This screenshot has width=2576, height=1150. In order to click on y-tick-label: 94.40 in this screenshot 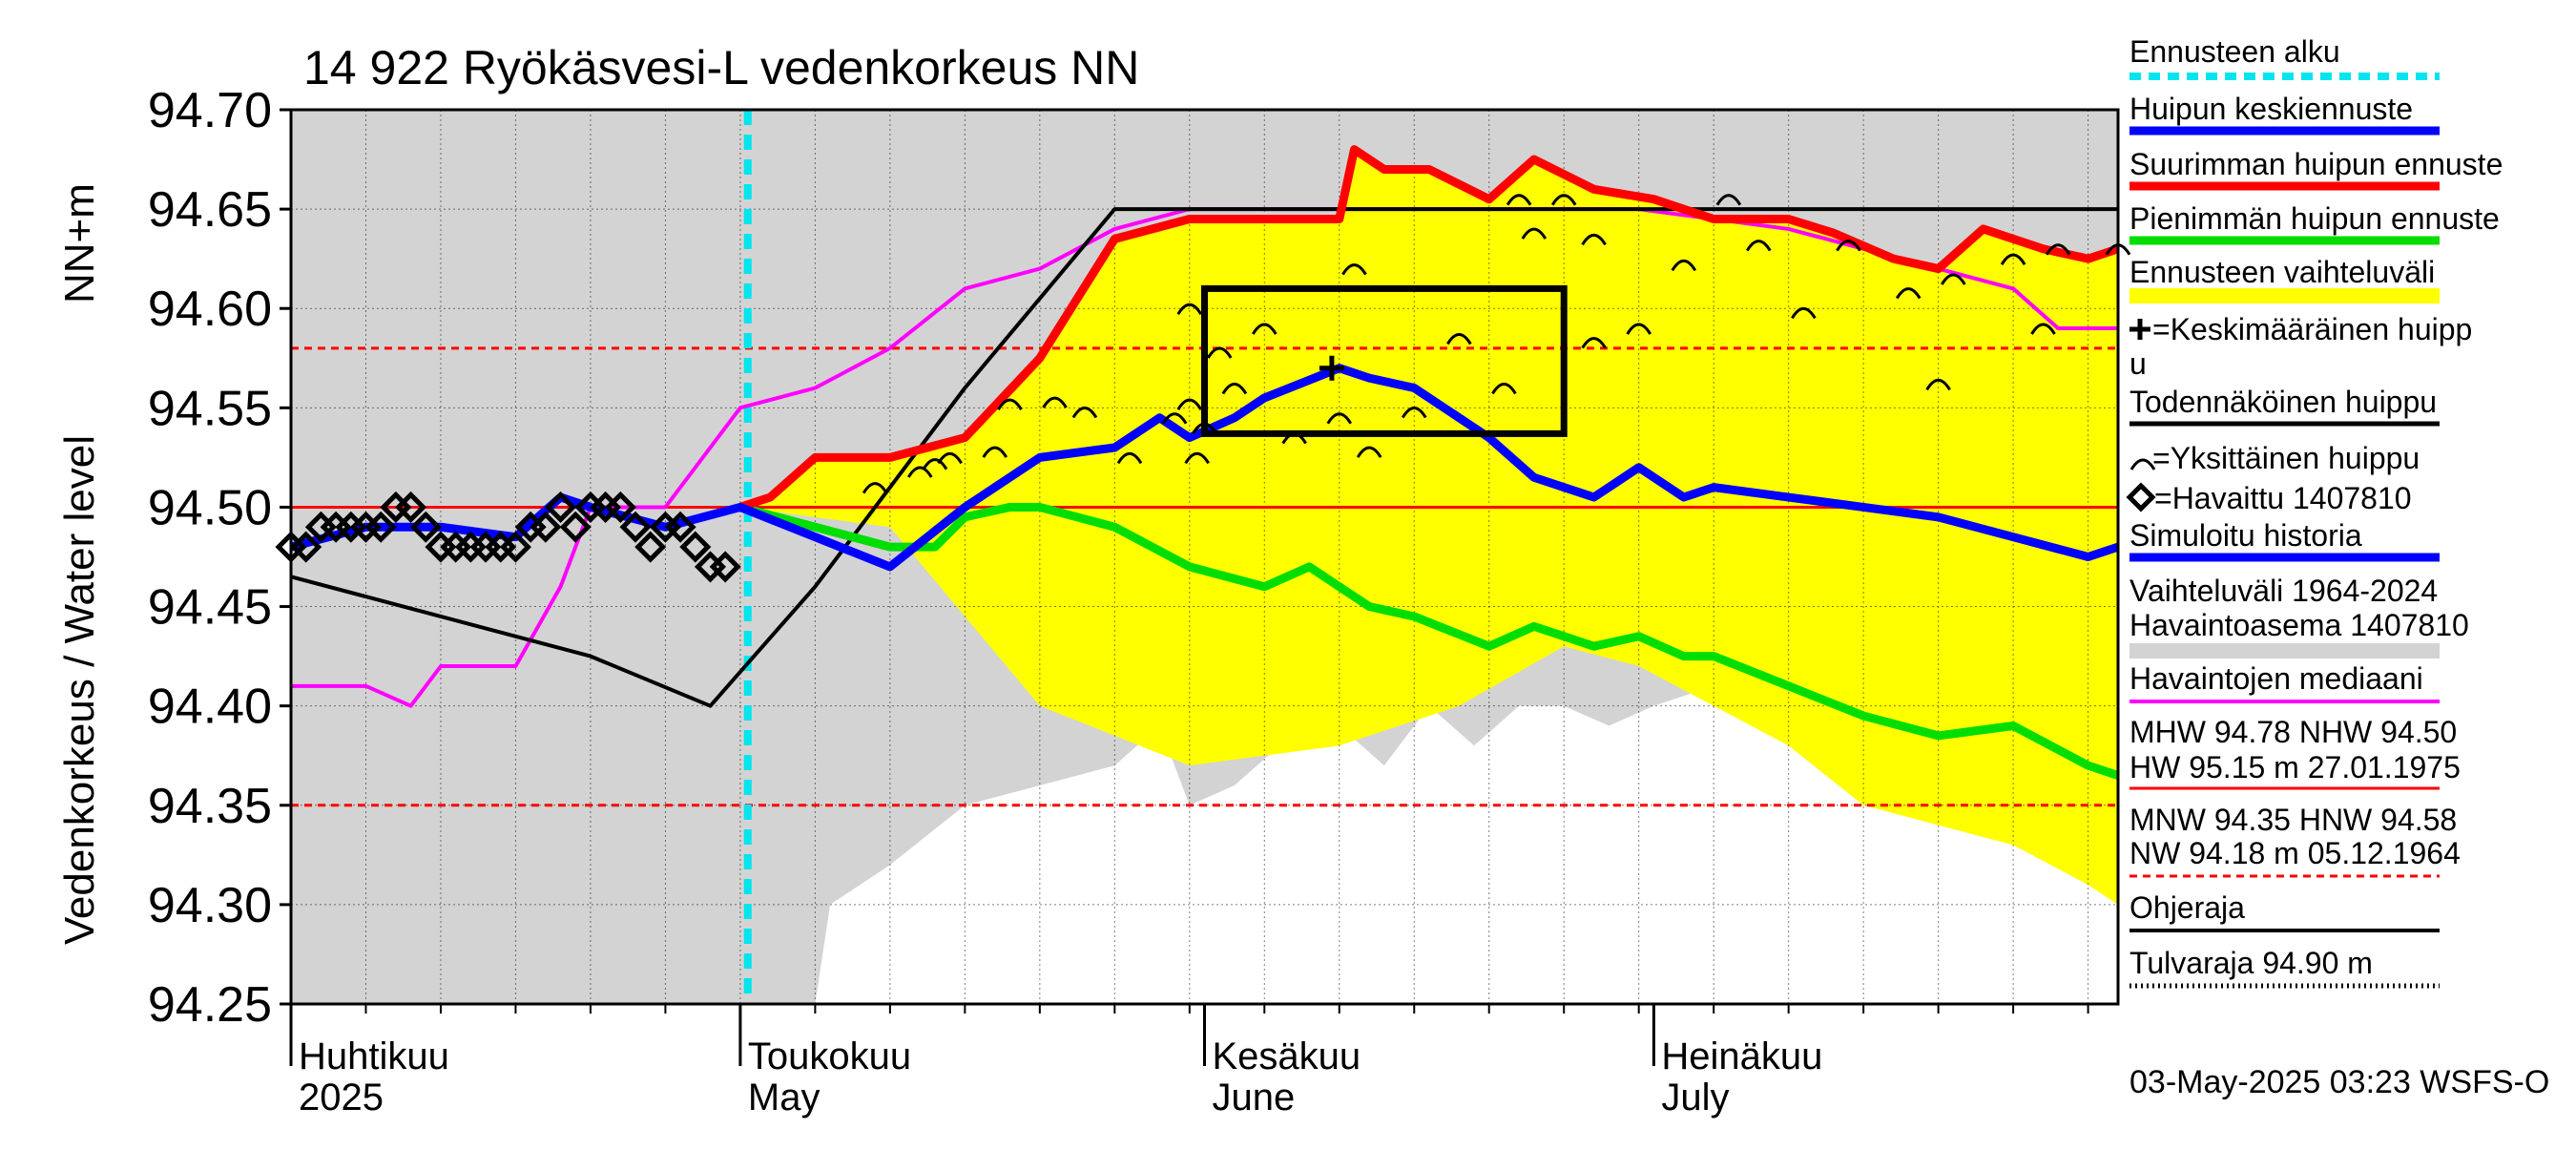, I will do `click(210, 707)`.